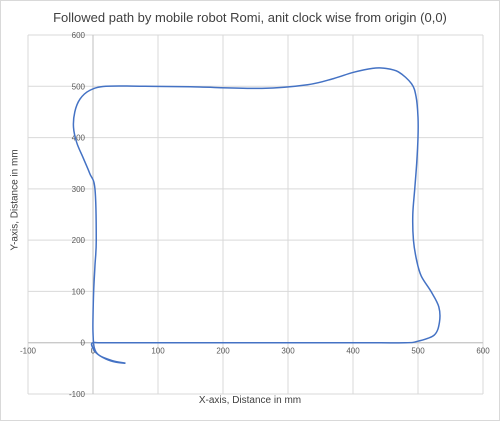 This screenshot has height=421, width=500. I want to click on y-tick-label: 100, so click(79, 291).